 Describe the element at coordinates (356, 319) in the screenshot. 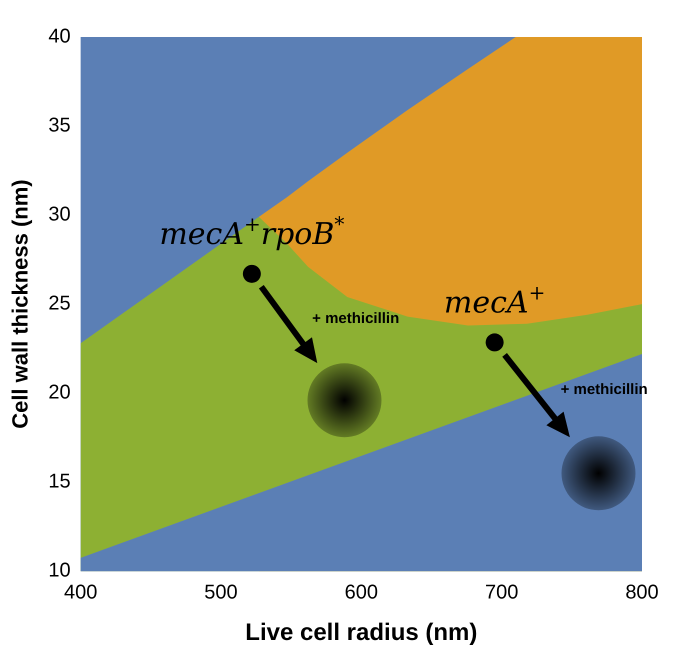

I see `annotation: + methicillin` at that location.